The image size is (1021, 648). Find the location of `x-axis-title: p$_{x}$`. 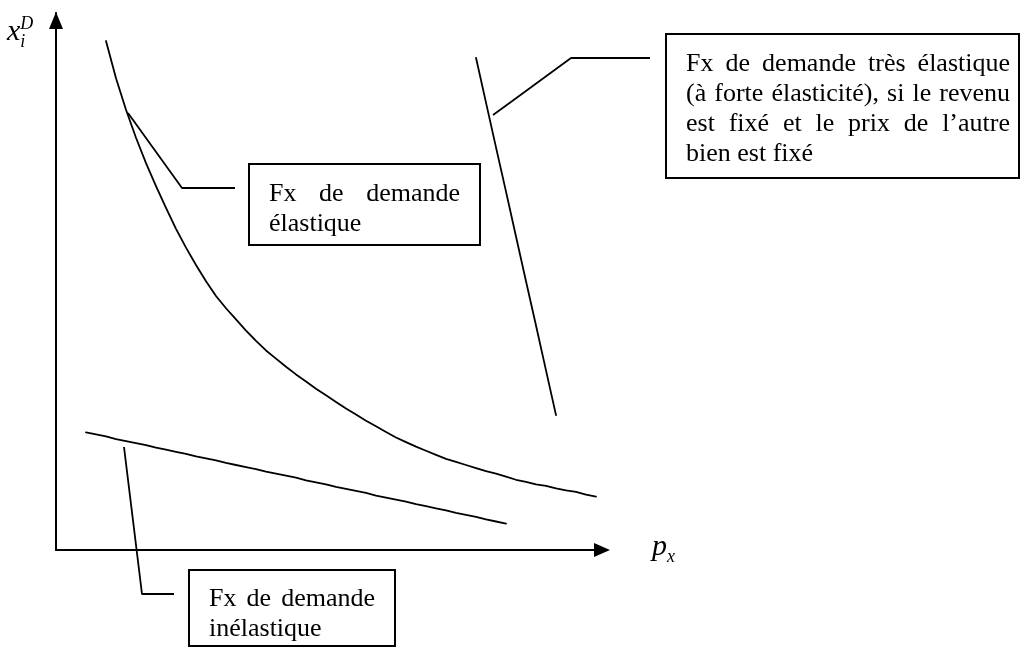

x-axis-title: p$_{x}$ is located at coordinates (663, 547).